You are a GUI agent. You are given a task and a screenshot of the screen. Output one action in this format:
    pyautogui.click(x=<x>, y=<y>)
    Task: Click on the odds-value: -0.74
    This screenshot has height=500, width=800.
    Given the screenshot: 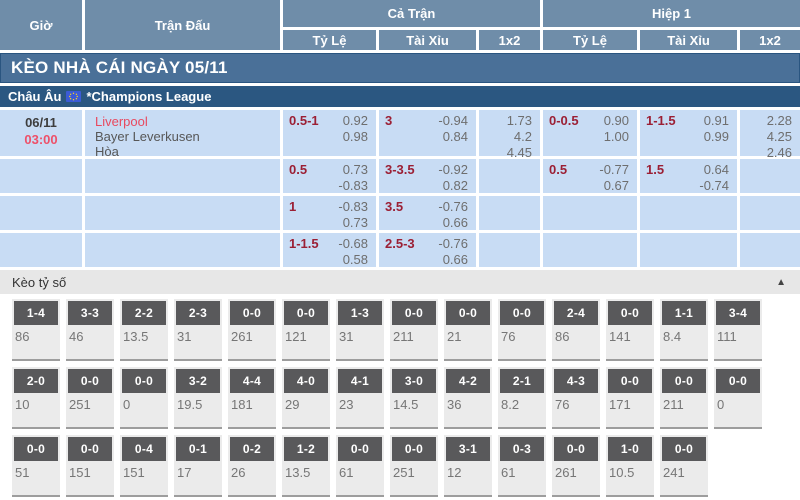 What is the action you would take?
    pyautogui.click(x=714, y=185)
    